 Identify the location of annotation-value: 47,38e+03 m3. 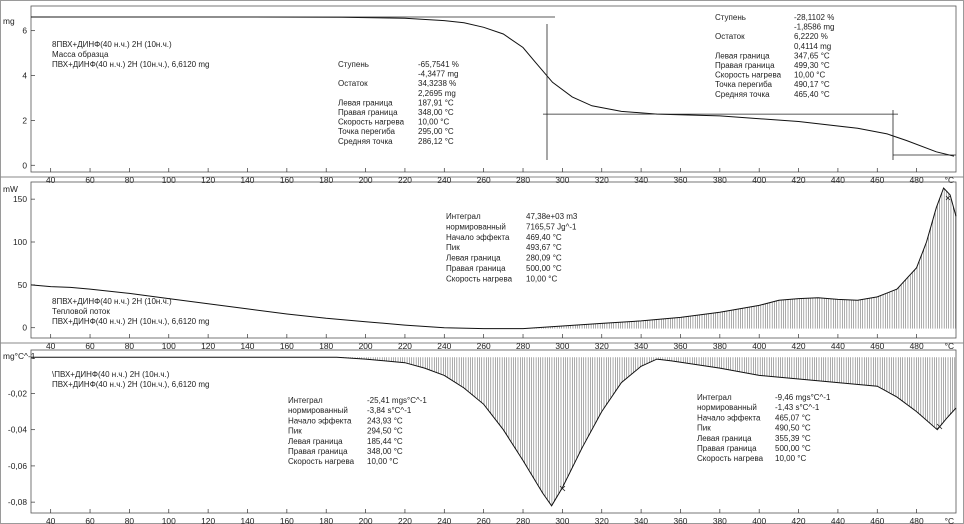
(552, 216).